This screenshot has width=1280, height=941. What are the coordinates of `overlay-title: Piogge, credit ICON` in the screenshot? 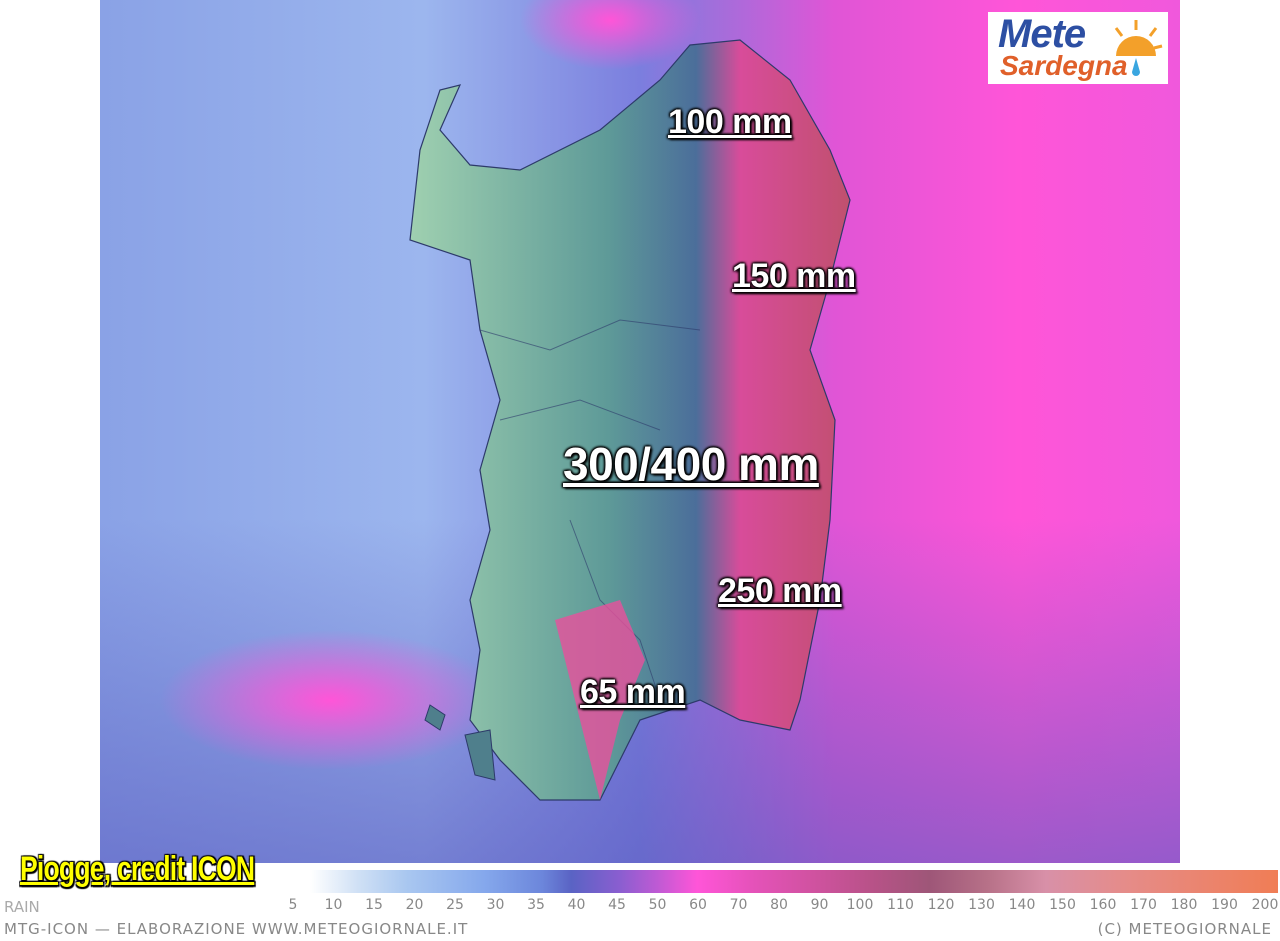 It's located at (137, 869).